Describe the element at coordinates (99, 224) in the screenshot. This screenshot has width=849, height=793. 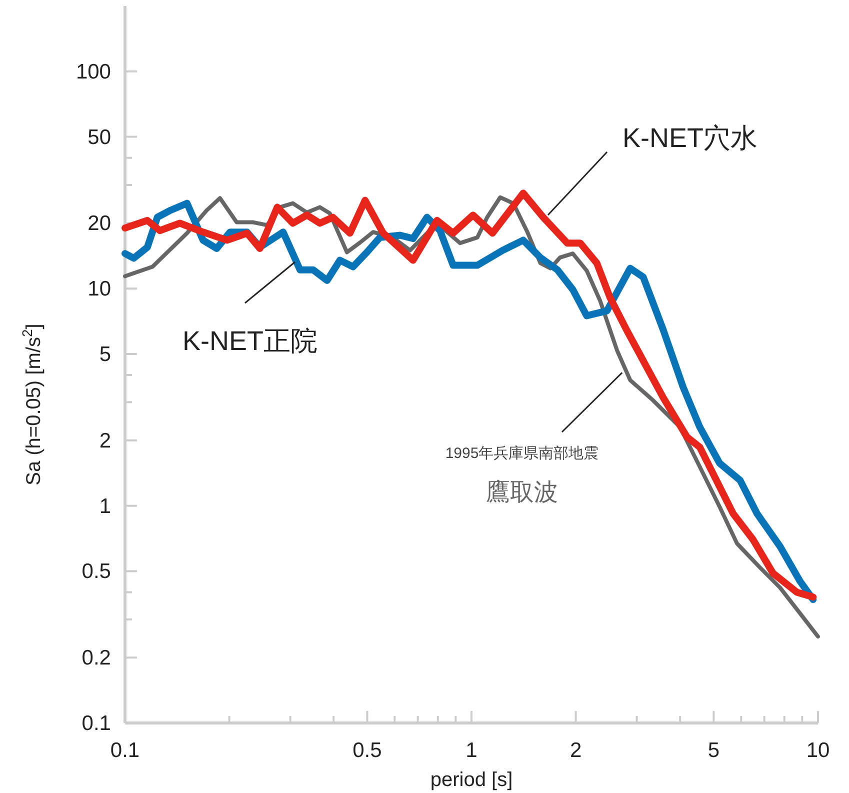
I see `y-tick-label: 20` at that location.